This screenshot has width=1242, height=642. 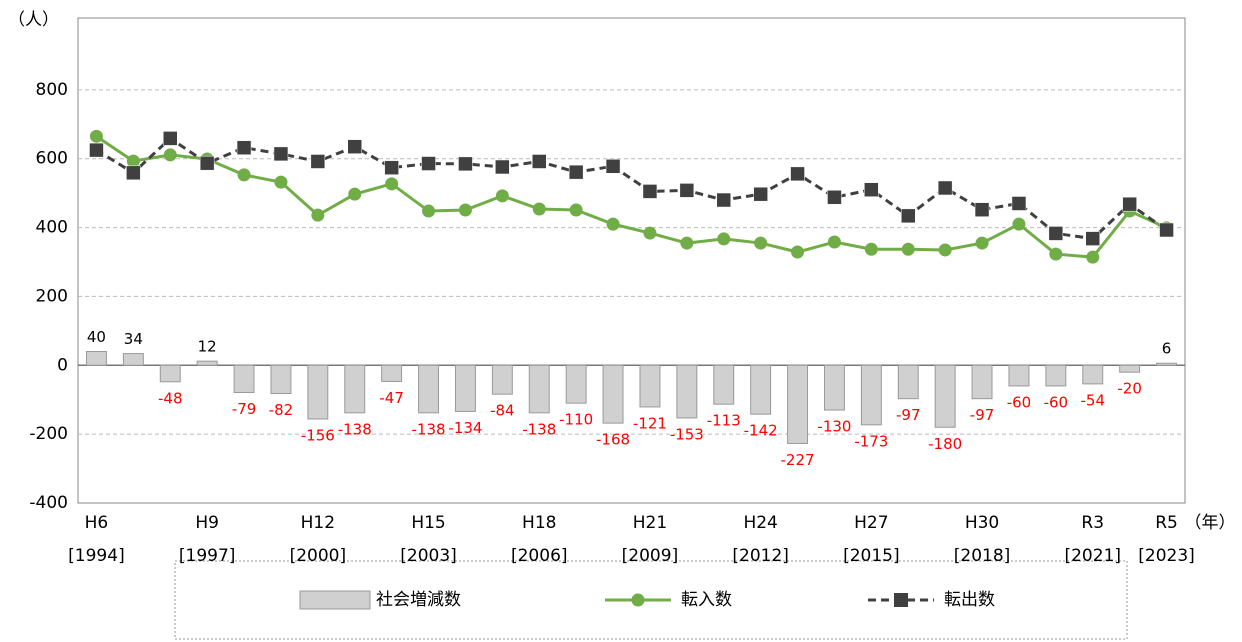 I want to click on data-label: -82, so click(x=281, y=410).